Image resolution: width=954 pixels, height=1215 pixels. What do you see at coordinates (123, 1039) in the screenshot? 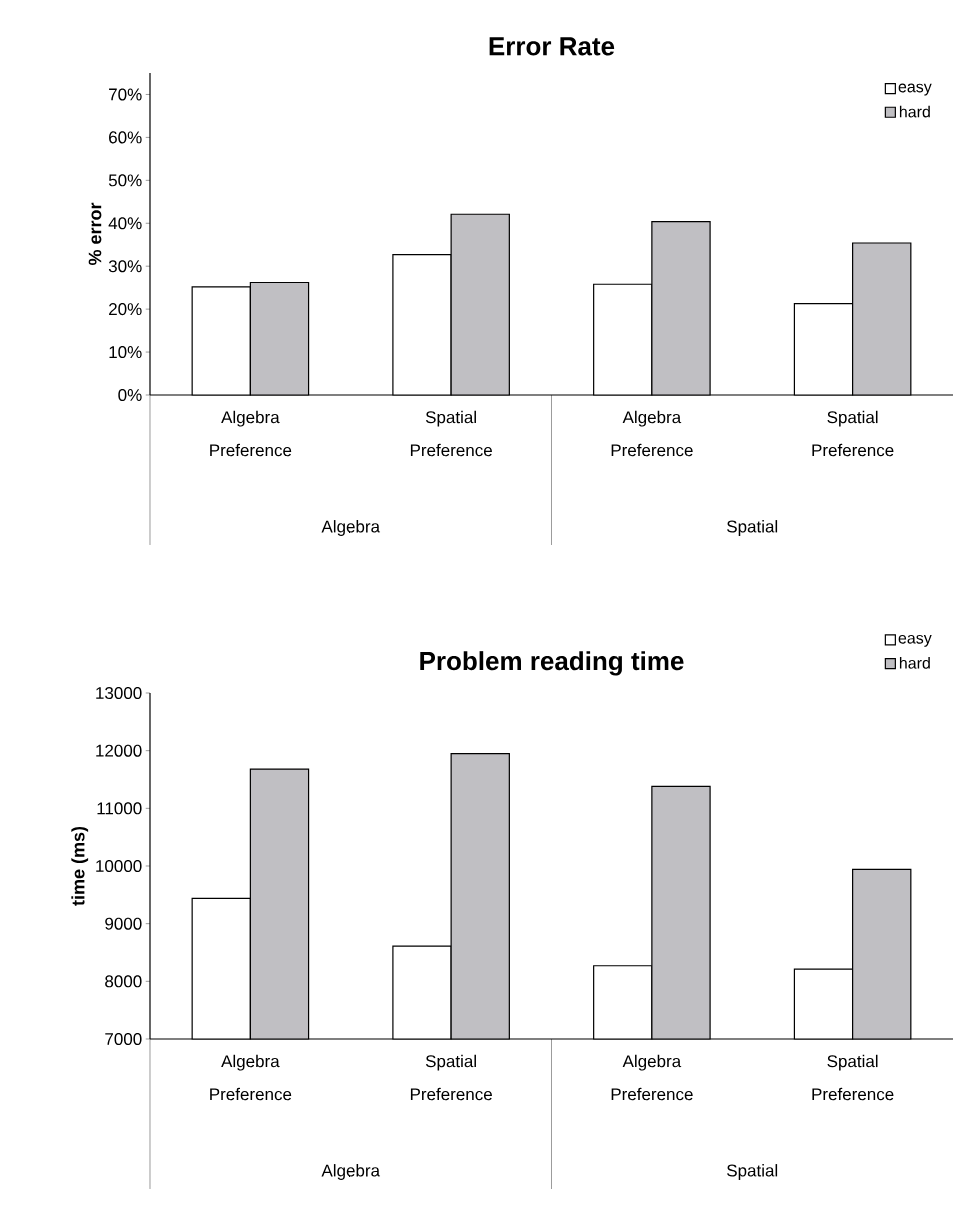
I see `y-tick-label: 7000` at bounding box center [123, 1039].